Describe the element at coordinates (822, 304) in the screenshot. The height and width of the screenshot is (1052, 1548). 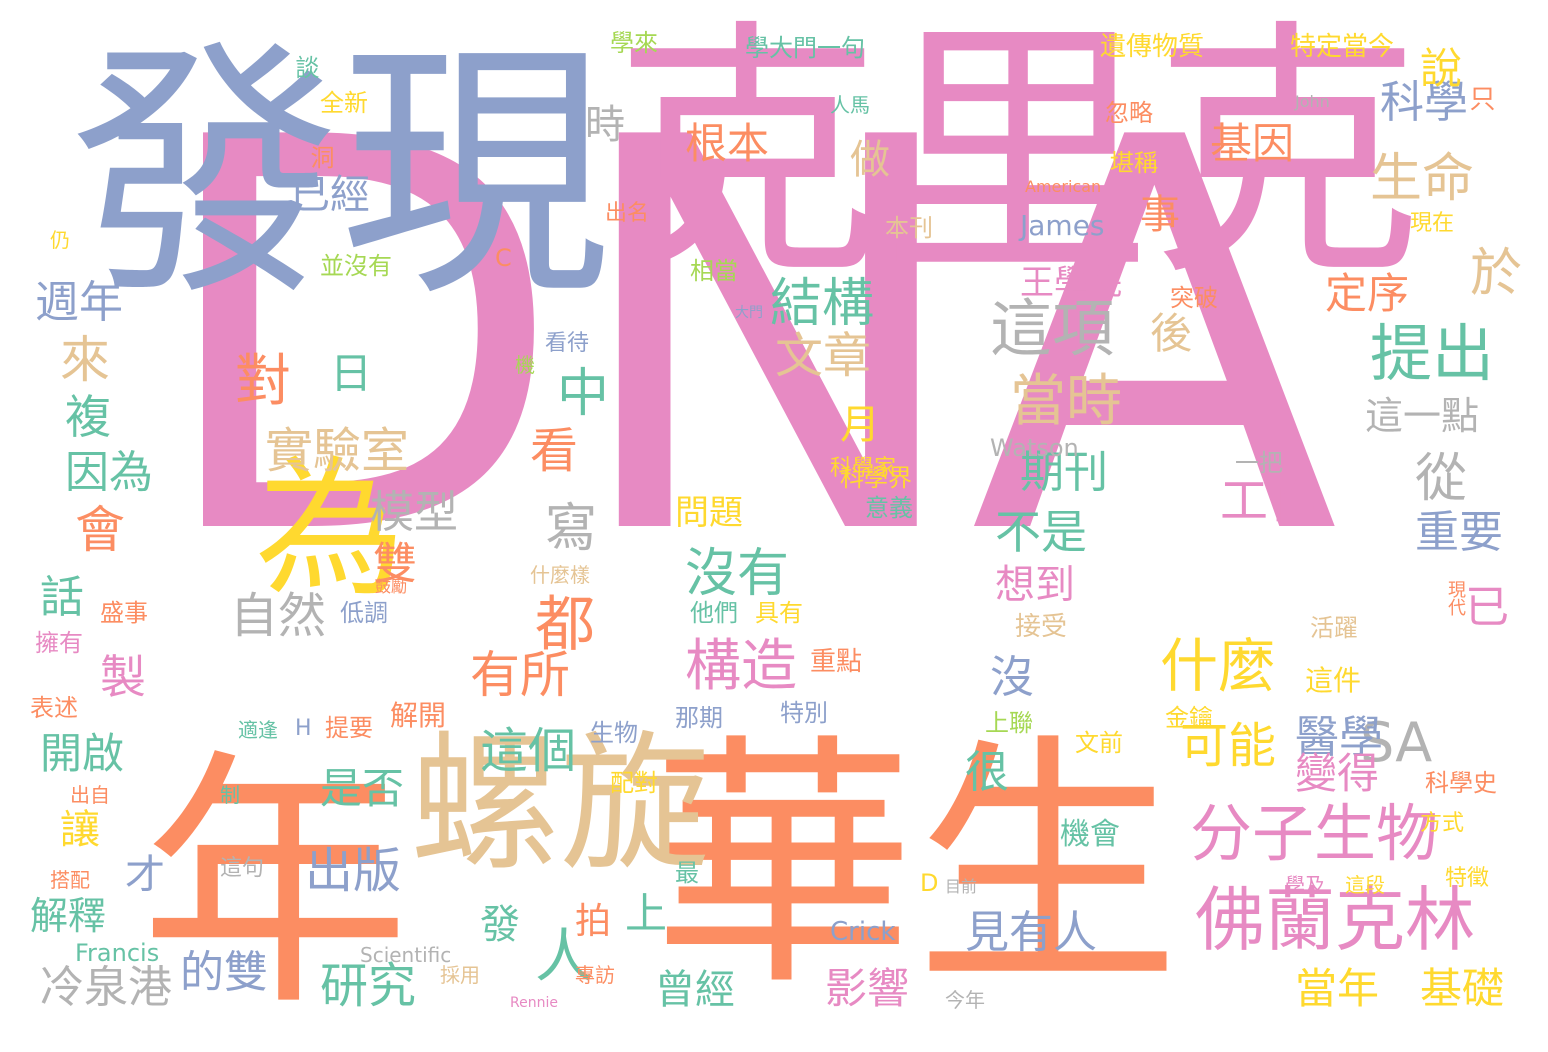
I see `cloud-word: 結構` at that location.